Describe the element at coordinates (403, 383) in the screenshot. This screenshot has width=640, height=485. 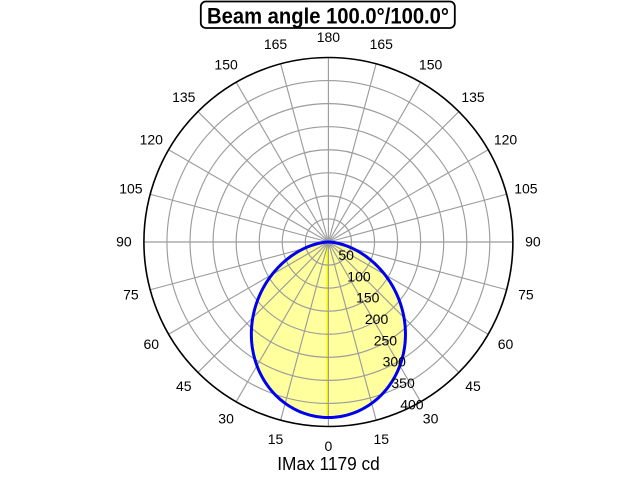
I see `svg-text: 350` at that location.